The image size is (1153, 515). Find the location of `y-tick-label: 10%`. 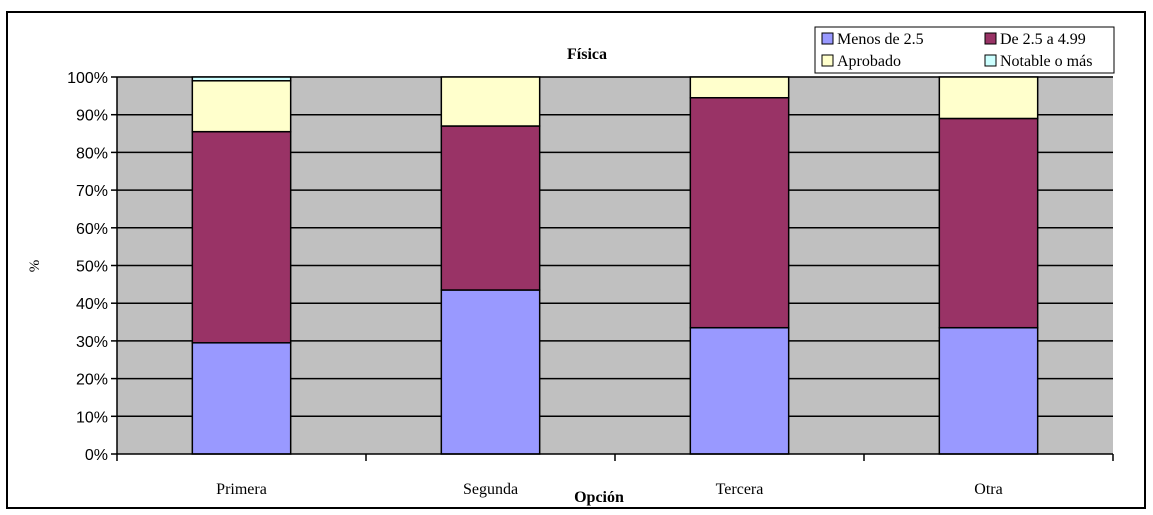

y-tick-label: 10% is located at coordinates (92, 417).